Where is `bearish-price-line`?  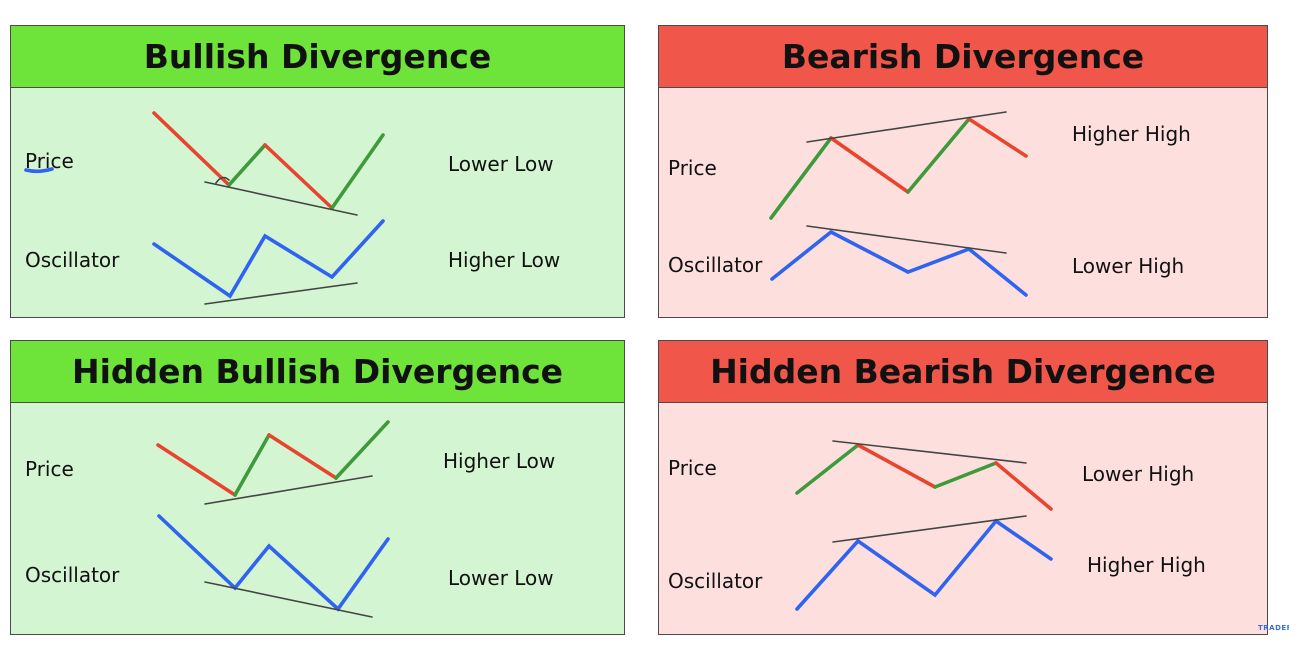 bearish-price-line is located at coordinates (898, 168).